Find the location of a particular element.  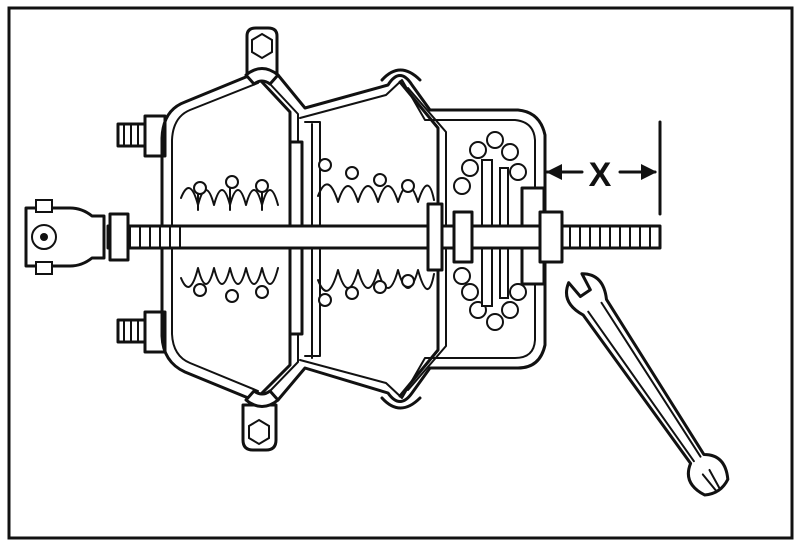

spring-piston-plate is located at coordinates (435, 237).